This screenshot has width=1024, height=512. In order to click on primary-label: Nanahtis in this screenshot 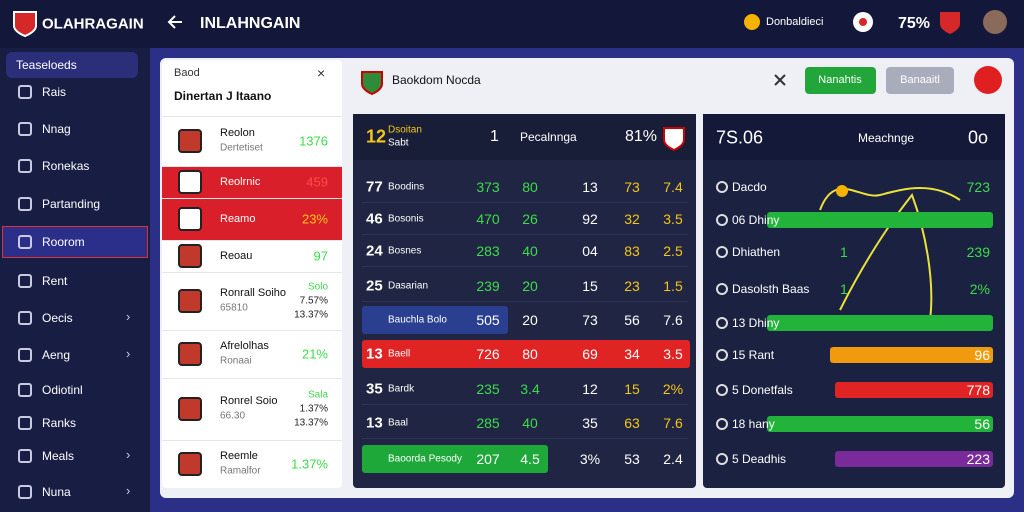, I will do `click(840, 80)`.